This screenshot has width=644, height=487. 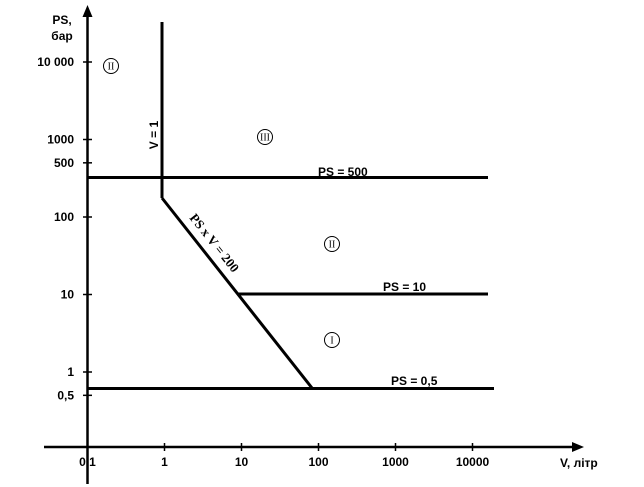 What do you see at coordinates (318, 462) in the screenshot?
I see `x-tick-label: 100` at bounding box center [318, 462].